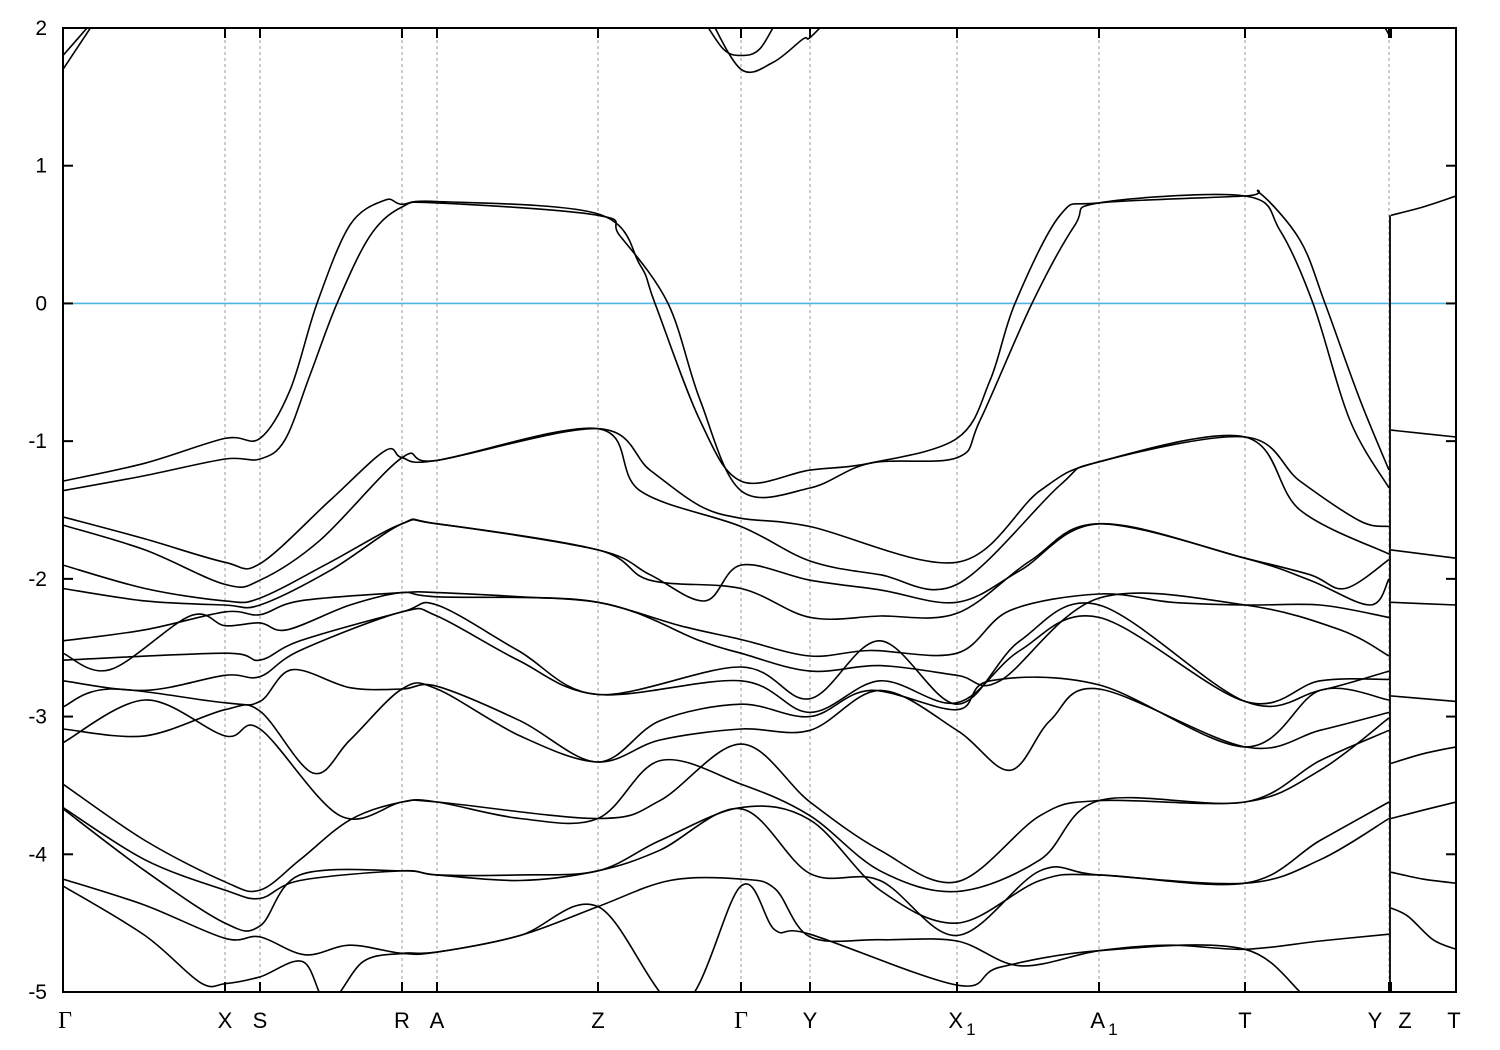 This screenshot has width=1500, height=1050. Describe the element at coordinates (37, 854) in the screenshot. I see `y-tick-label: -4` at that location.